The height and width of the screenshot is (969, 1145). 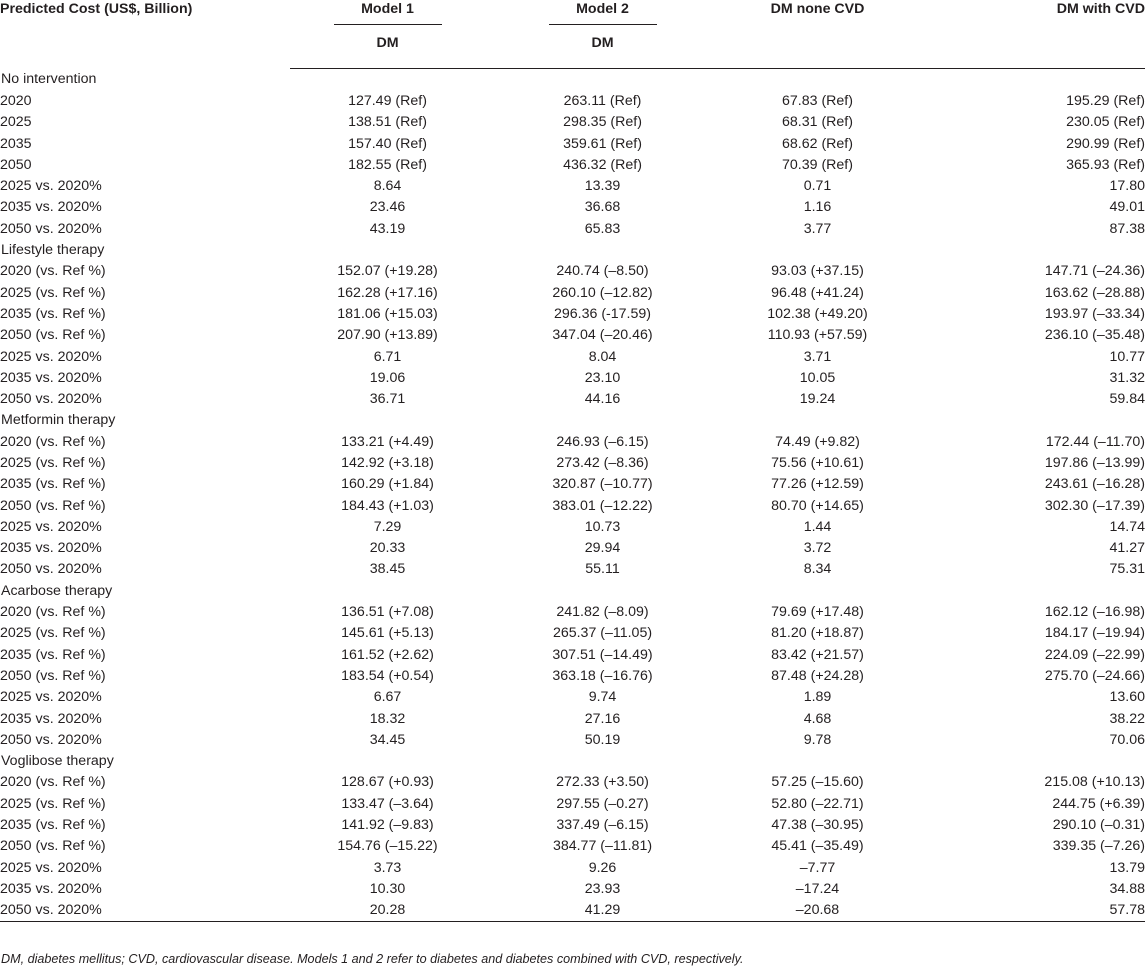 What do you see at coordinates (572, 185) in the screenshot?
I see `table-row: 2025 vs. 2020% 8.64 13.39 0.71 17.80` at bounding box center [572, 185].